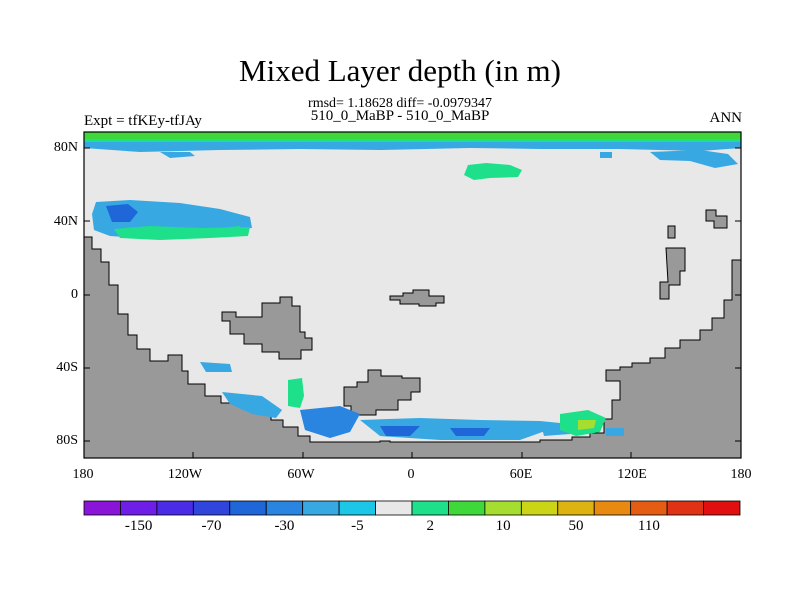 Image resolution: width=800 pixels, height=600 pixels. What do you see at coordinates (67, 440) in the screenshot?
I see `lat-tick-80s: 80S` at bounding box center [67, 440].